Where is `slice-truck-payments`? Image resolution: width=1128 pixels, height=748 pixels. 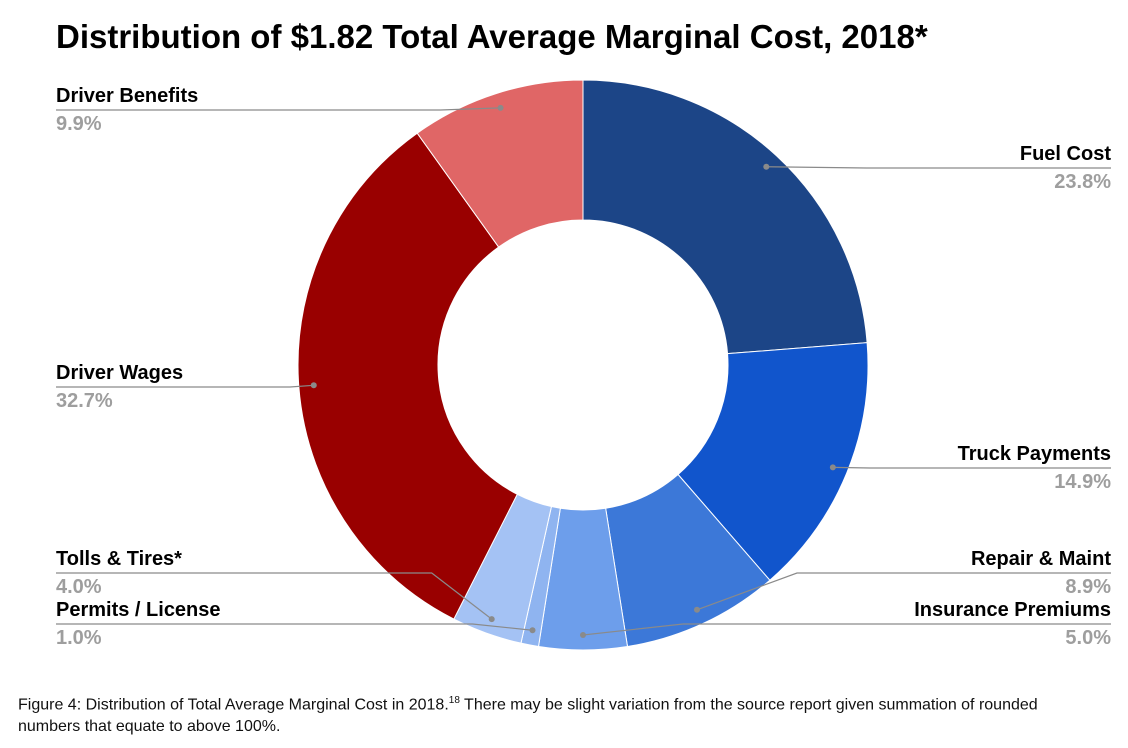
slice-truck-payments is located at coordinates (773, 461).